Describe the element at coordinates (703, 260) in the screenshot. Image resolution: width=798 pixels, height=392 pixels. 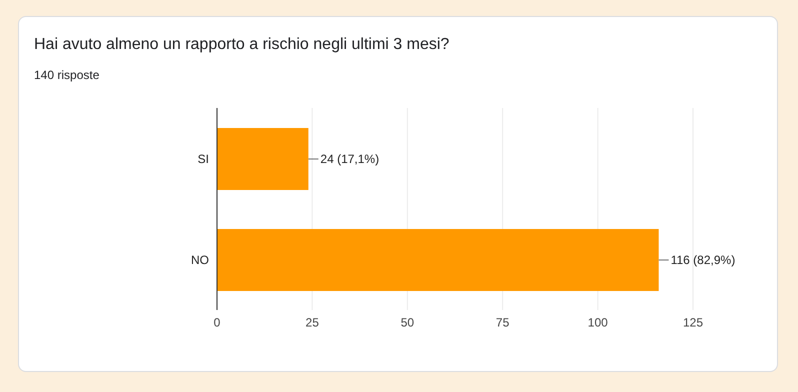
I see `data-label: 116 (82,9%)` at that location.